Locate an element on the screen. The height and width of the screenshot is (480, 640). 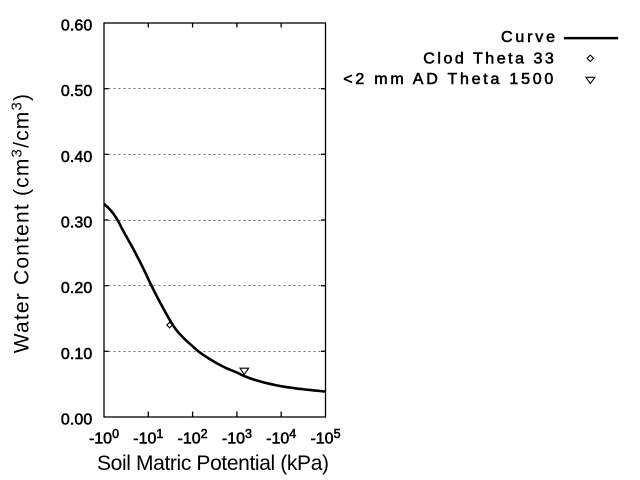
svg-text: Water Content (cm3/cm3) is located at coordinates (21, 223).